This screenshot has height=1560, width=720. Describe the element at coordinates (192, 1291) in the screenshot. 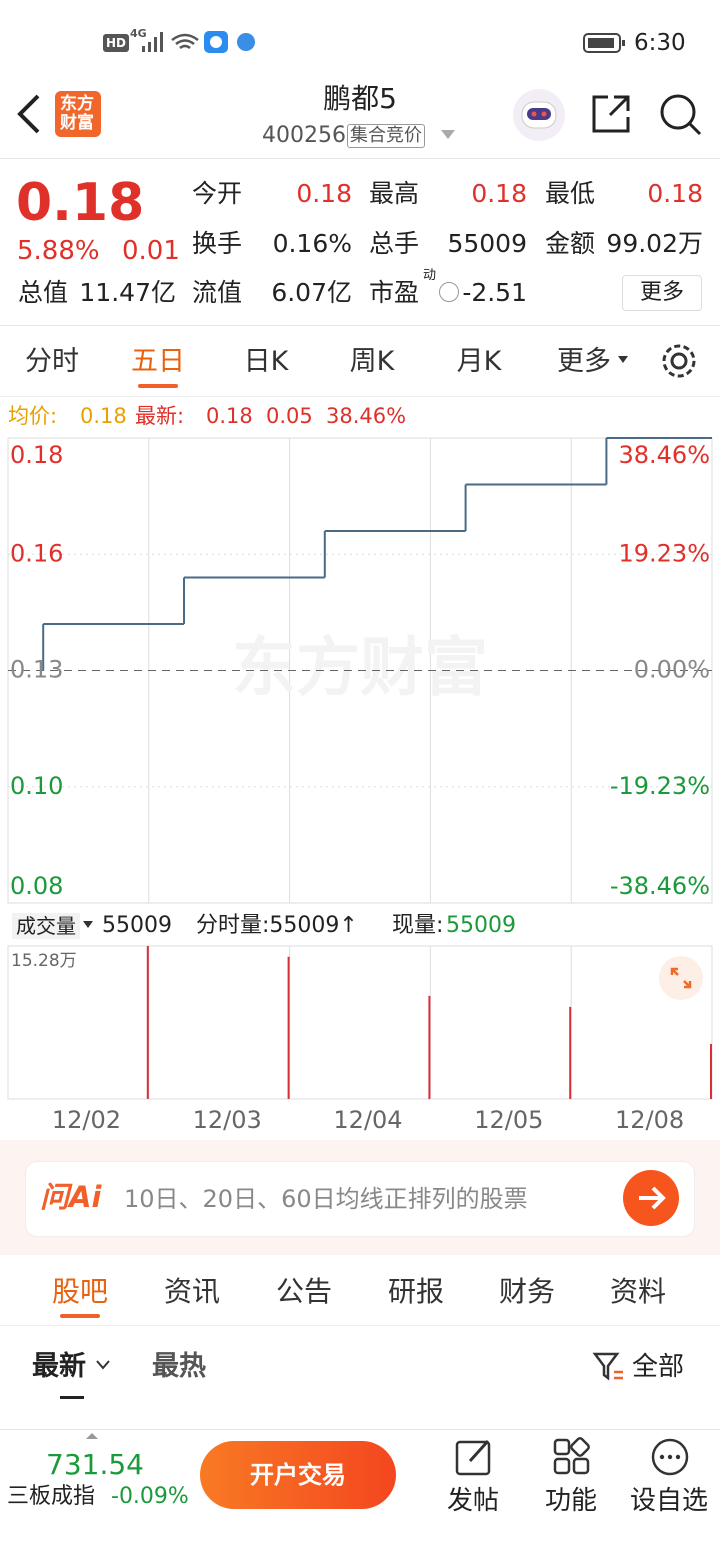

I see `section-tab: 资讯` at that location.